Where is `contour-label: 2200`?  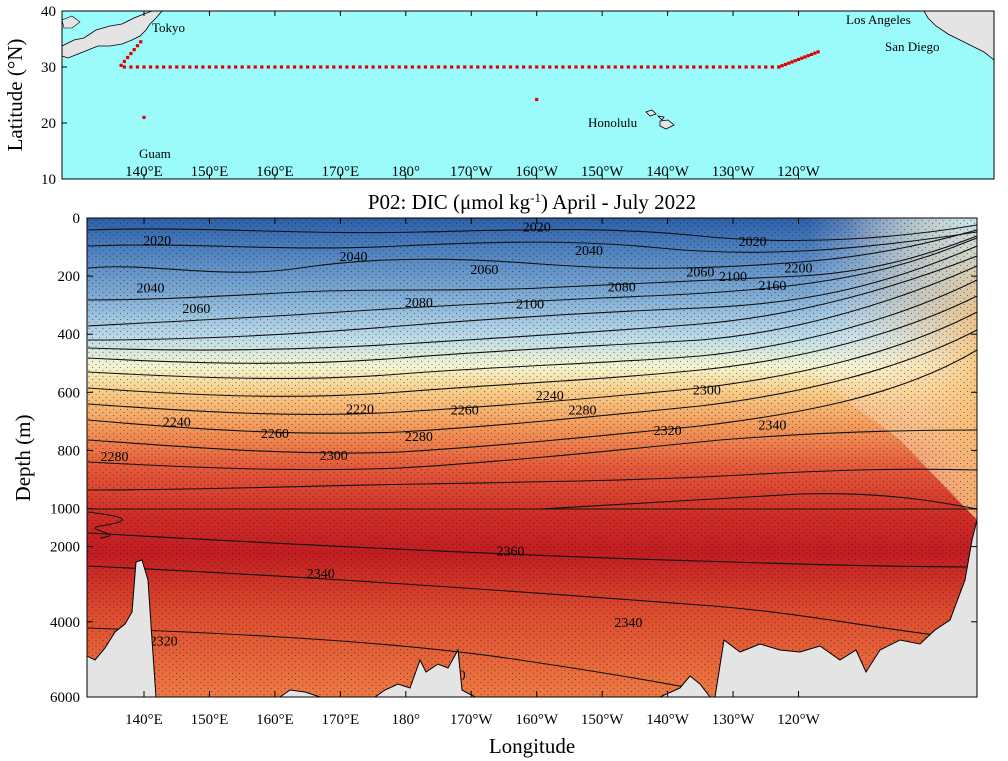 contour-label: 2200 is located at coordinates (799, 268).